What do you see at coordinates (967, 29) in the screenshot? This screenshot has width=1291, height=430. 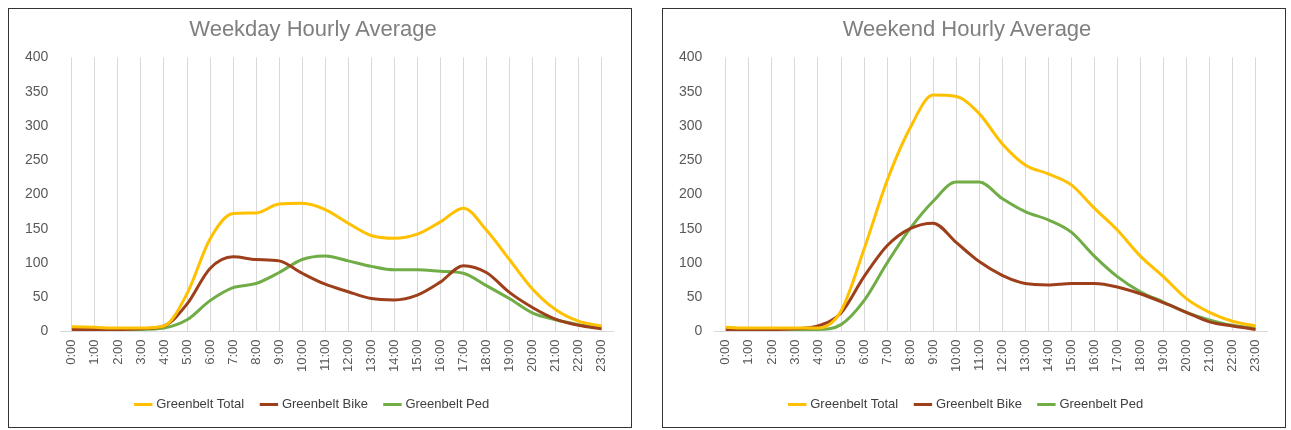 I see `chart-title: Weekend Hourly Average` at bounding box center [967, 29].